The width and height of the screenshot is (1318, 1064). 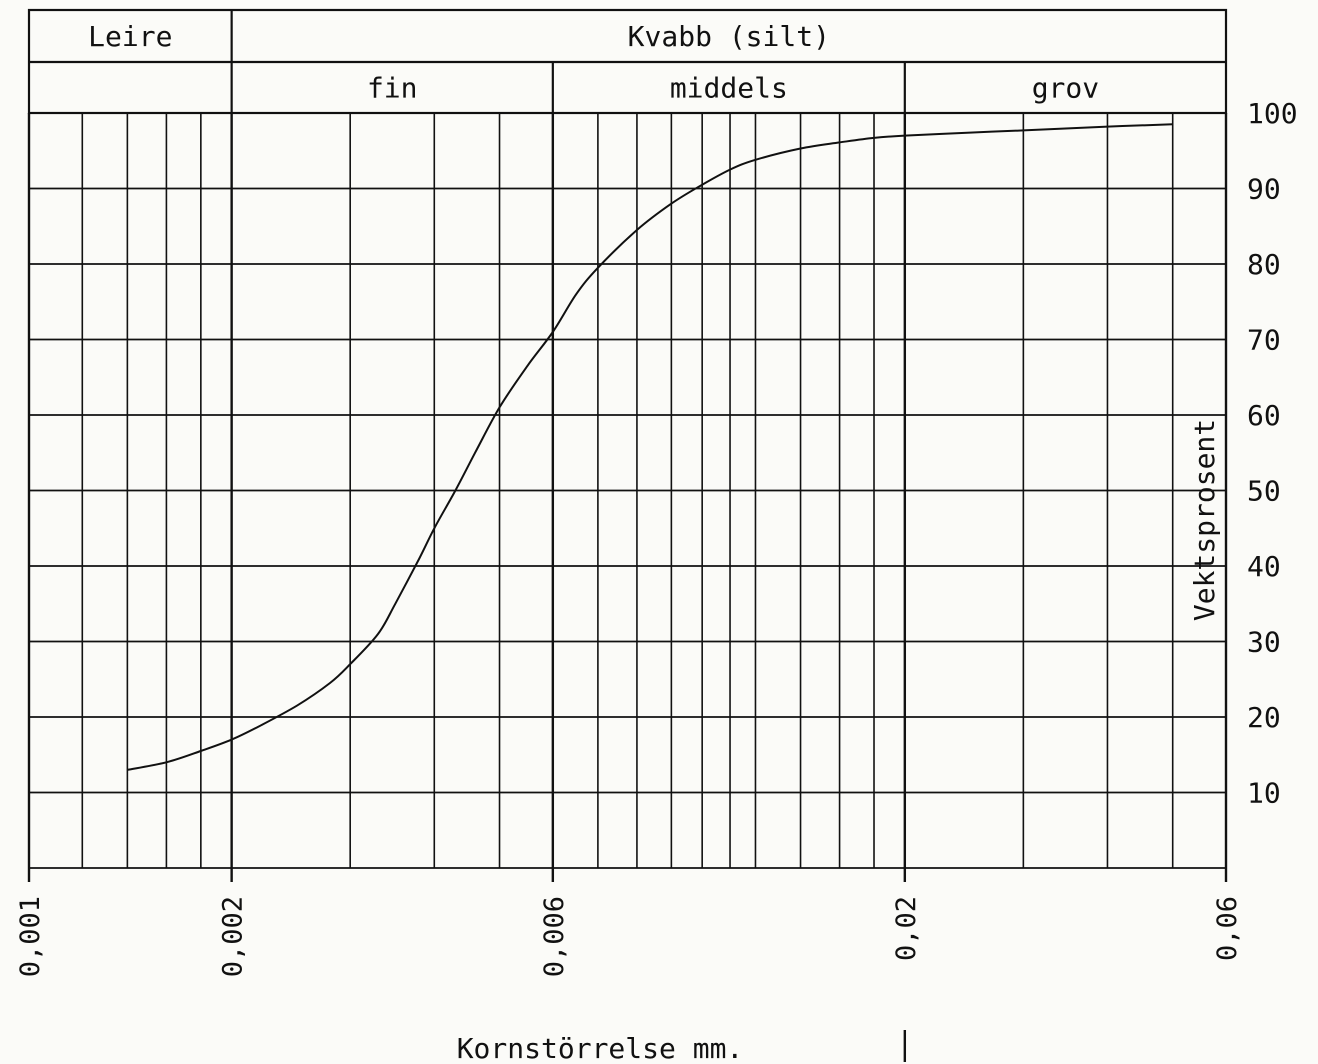 I want to click on y-tick-label: 100, so click(x=1272, y=113).